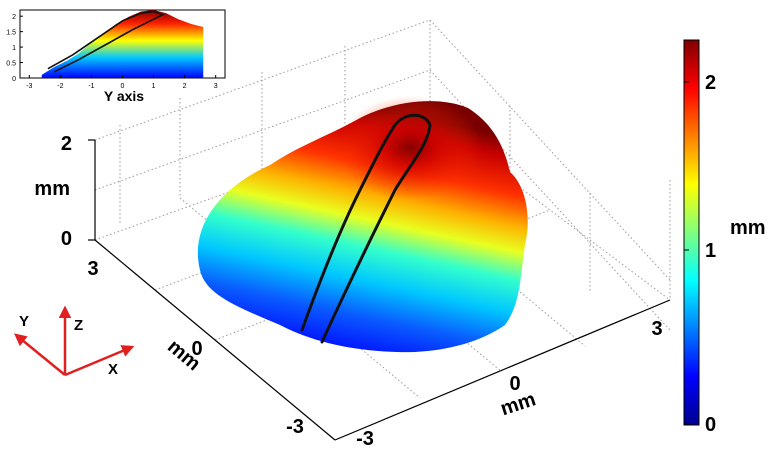  What do you see at coordinates (124, 96) in the screenshot?
I see `inset-x-label: Y axis` at bounding box center [124, 96].